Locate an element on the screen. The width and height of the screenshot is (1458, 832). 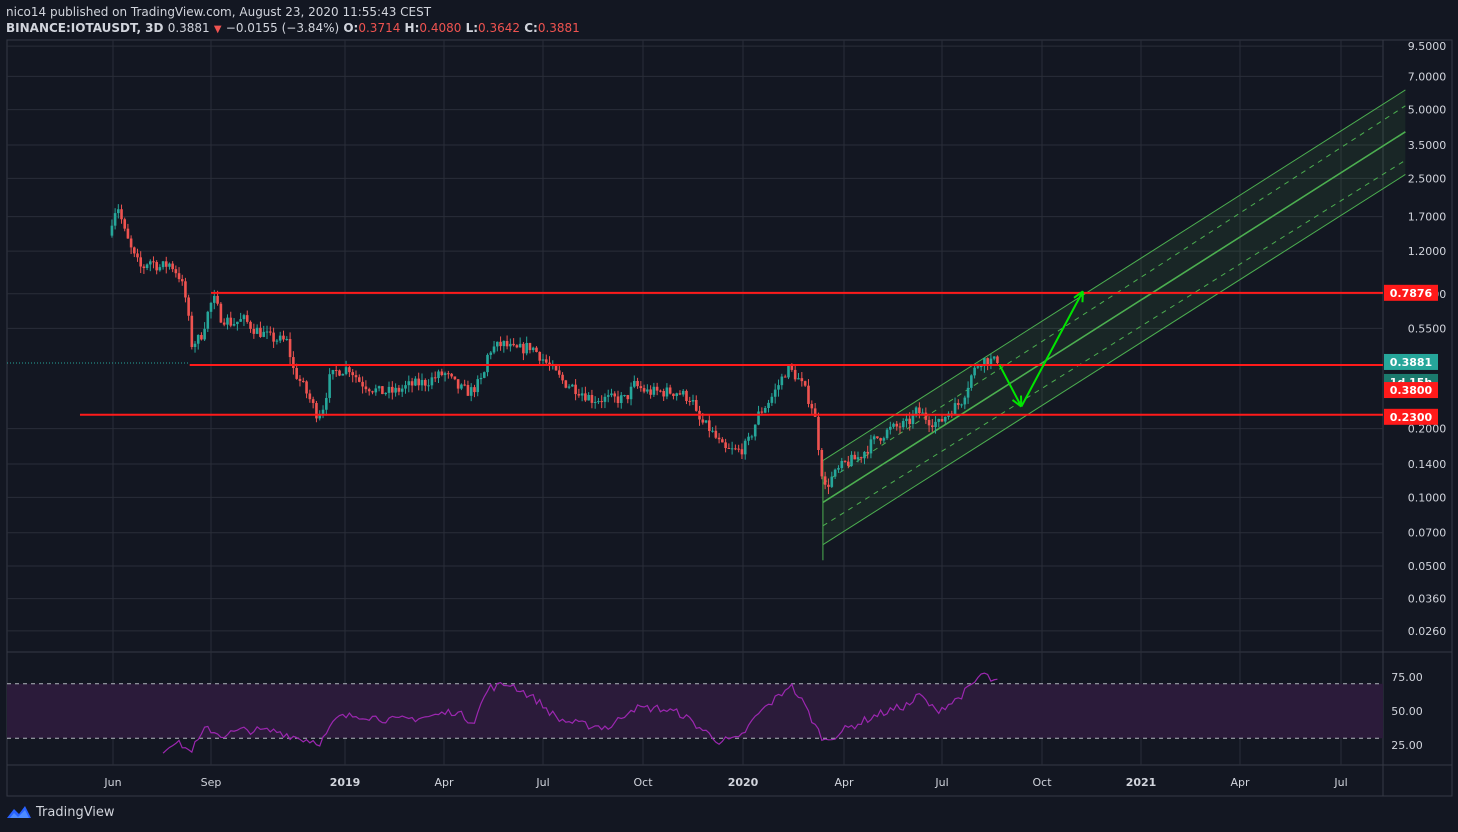
x-tick-label: Oct is located at coordinates (1042, 782).